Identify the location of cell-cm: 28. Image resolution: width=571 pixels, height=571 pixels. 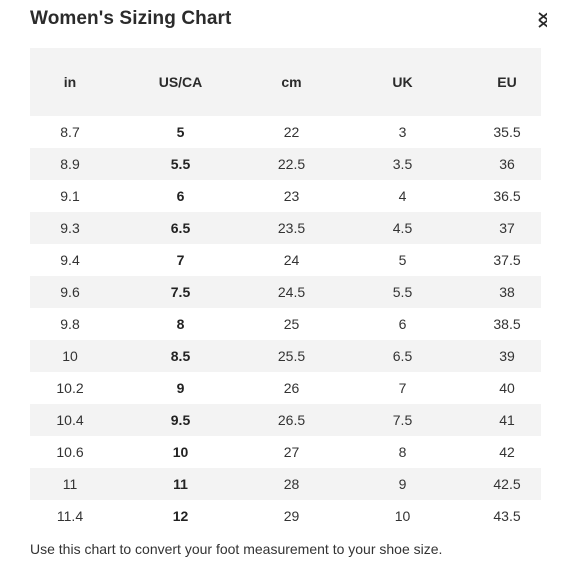
(291, 484).